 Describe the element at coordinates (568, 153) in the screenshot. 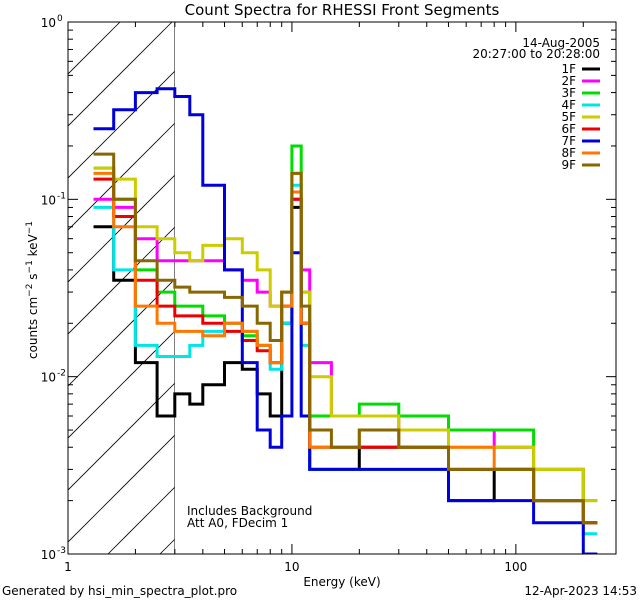

I see `legend-label: 8F` at that location.